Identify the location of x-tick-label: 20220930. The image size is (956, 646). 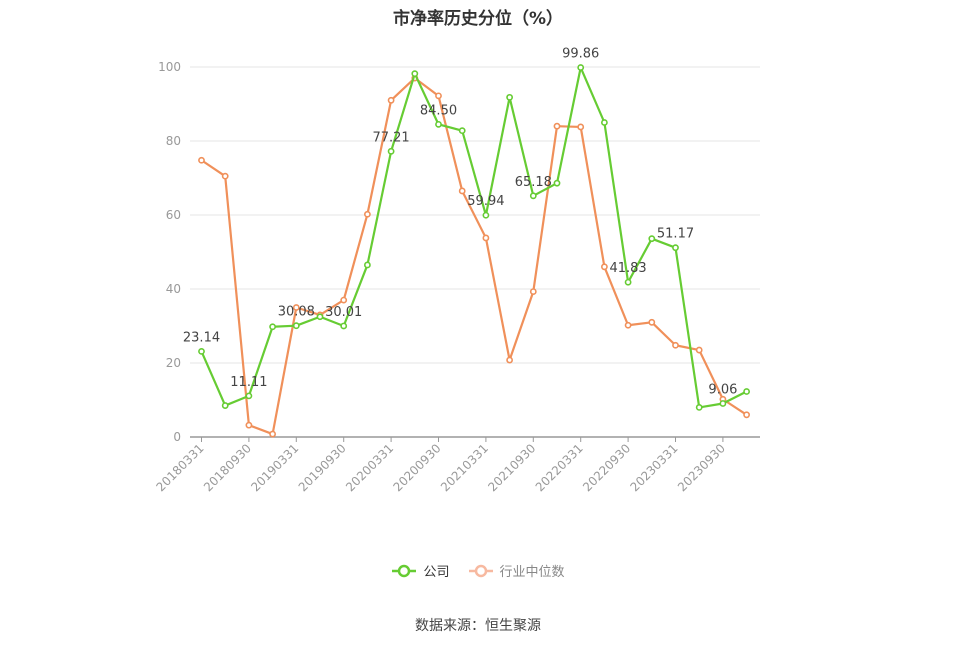
(606, 467).